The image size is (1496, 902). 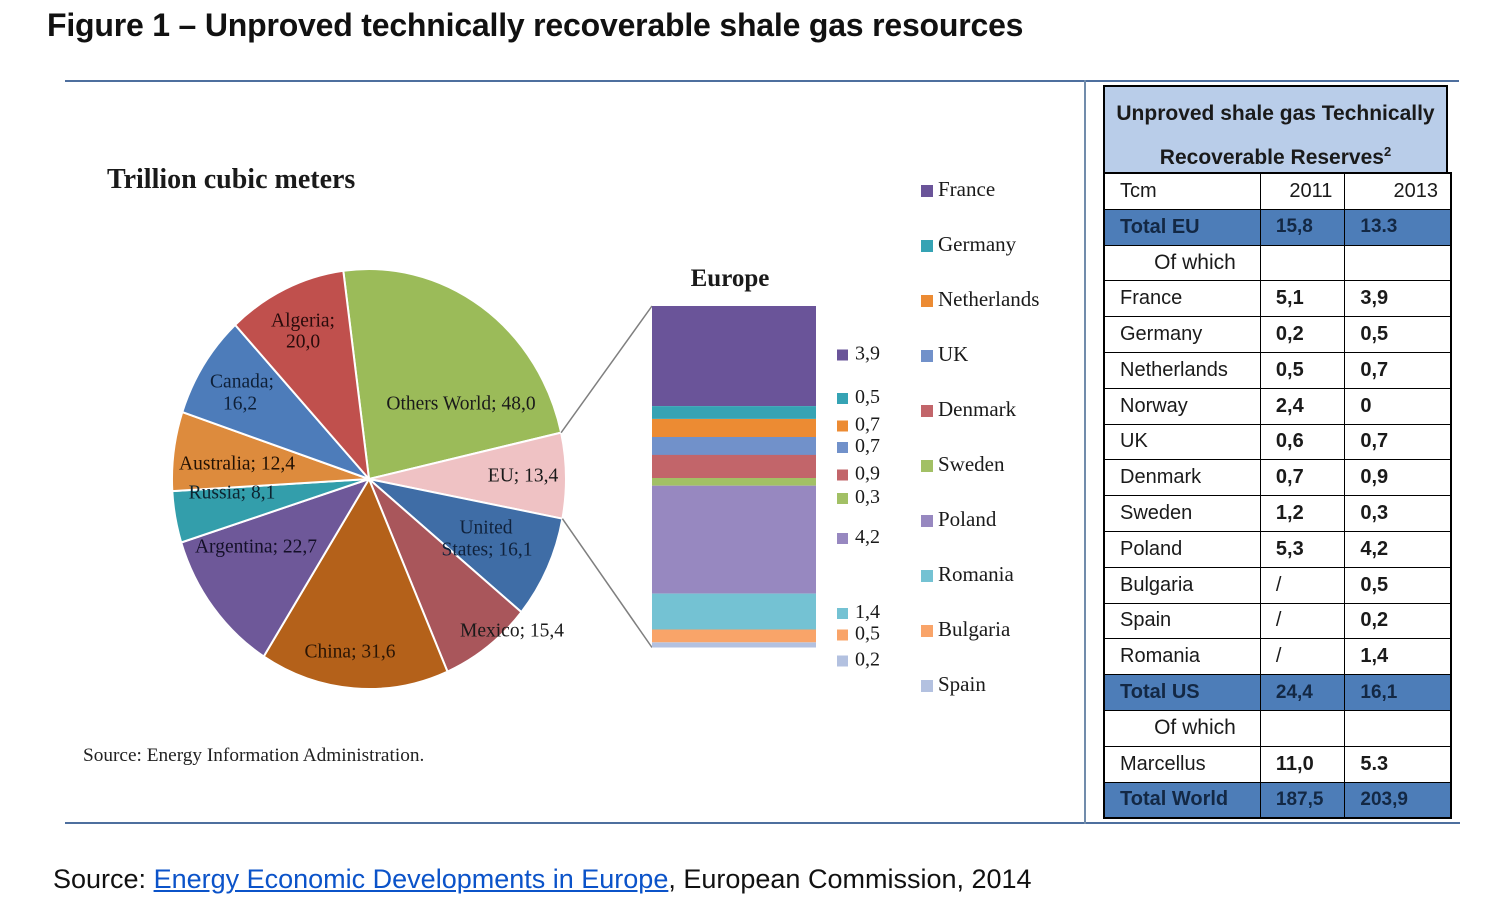 What do you see at coordinates (867, 537) in the screenshot?
I see `svg-text: 4,2` at bounding box center [867, 537].